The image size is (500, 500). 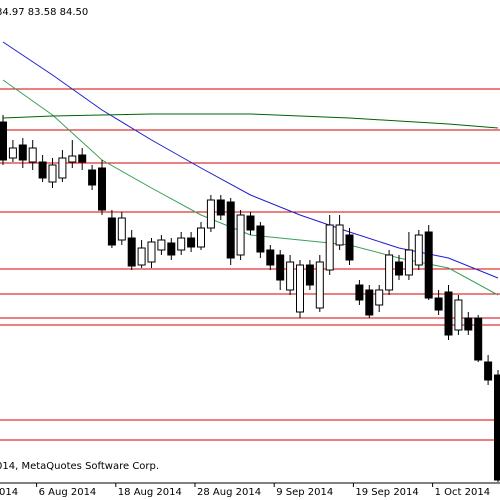 I want to click on x-tick-label: 9 Sep 2014, so click(x=304, y=492).